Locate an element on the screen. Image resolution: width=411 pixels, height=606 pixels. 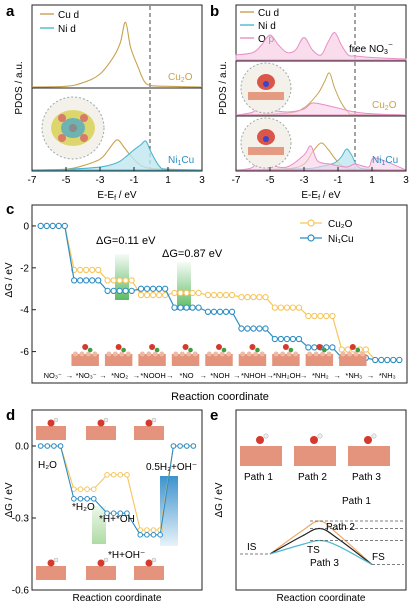
panel-b-frame is located at coordinates (321, 88).